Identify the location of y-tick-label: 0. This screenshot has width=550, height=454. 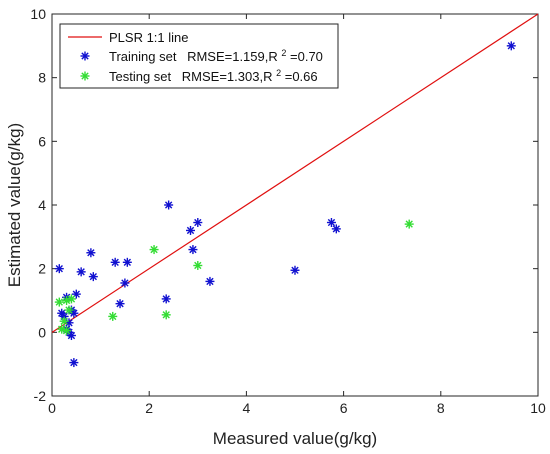
(42, 332).